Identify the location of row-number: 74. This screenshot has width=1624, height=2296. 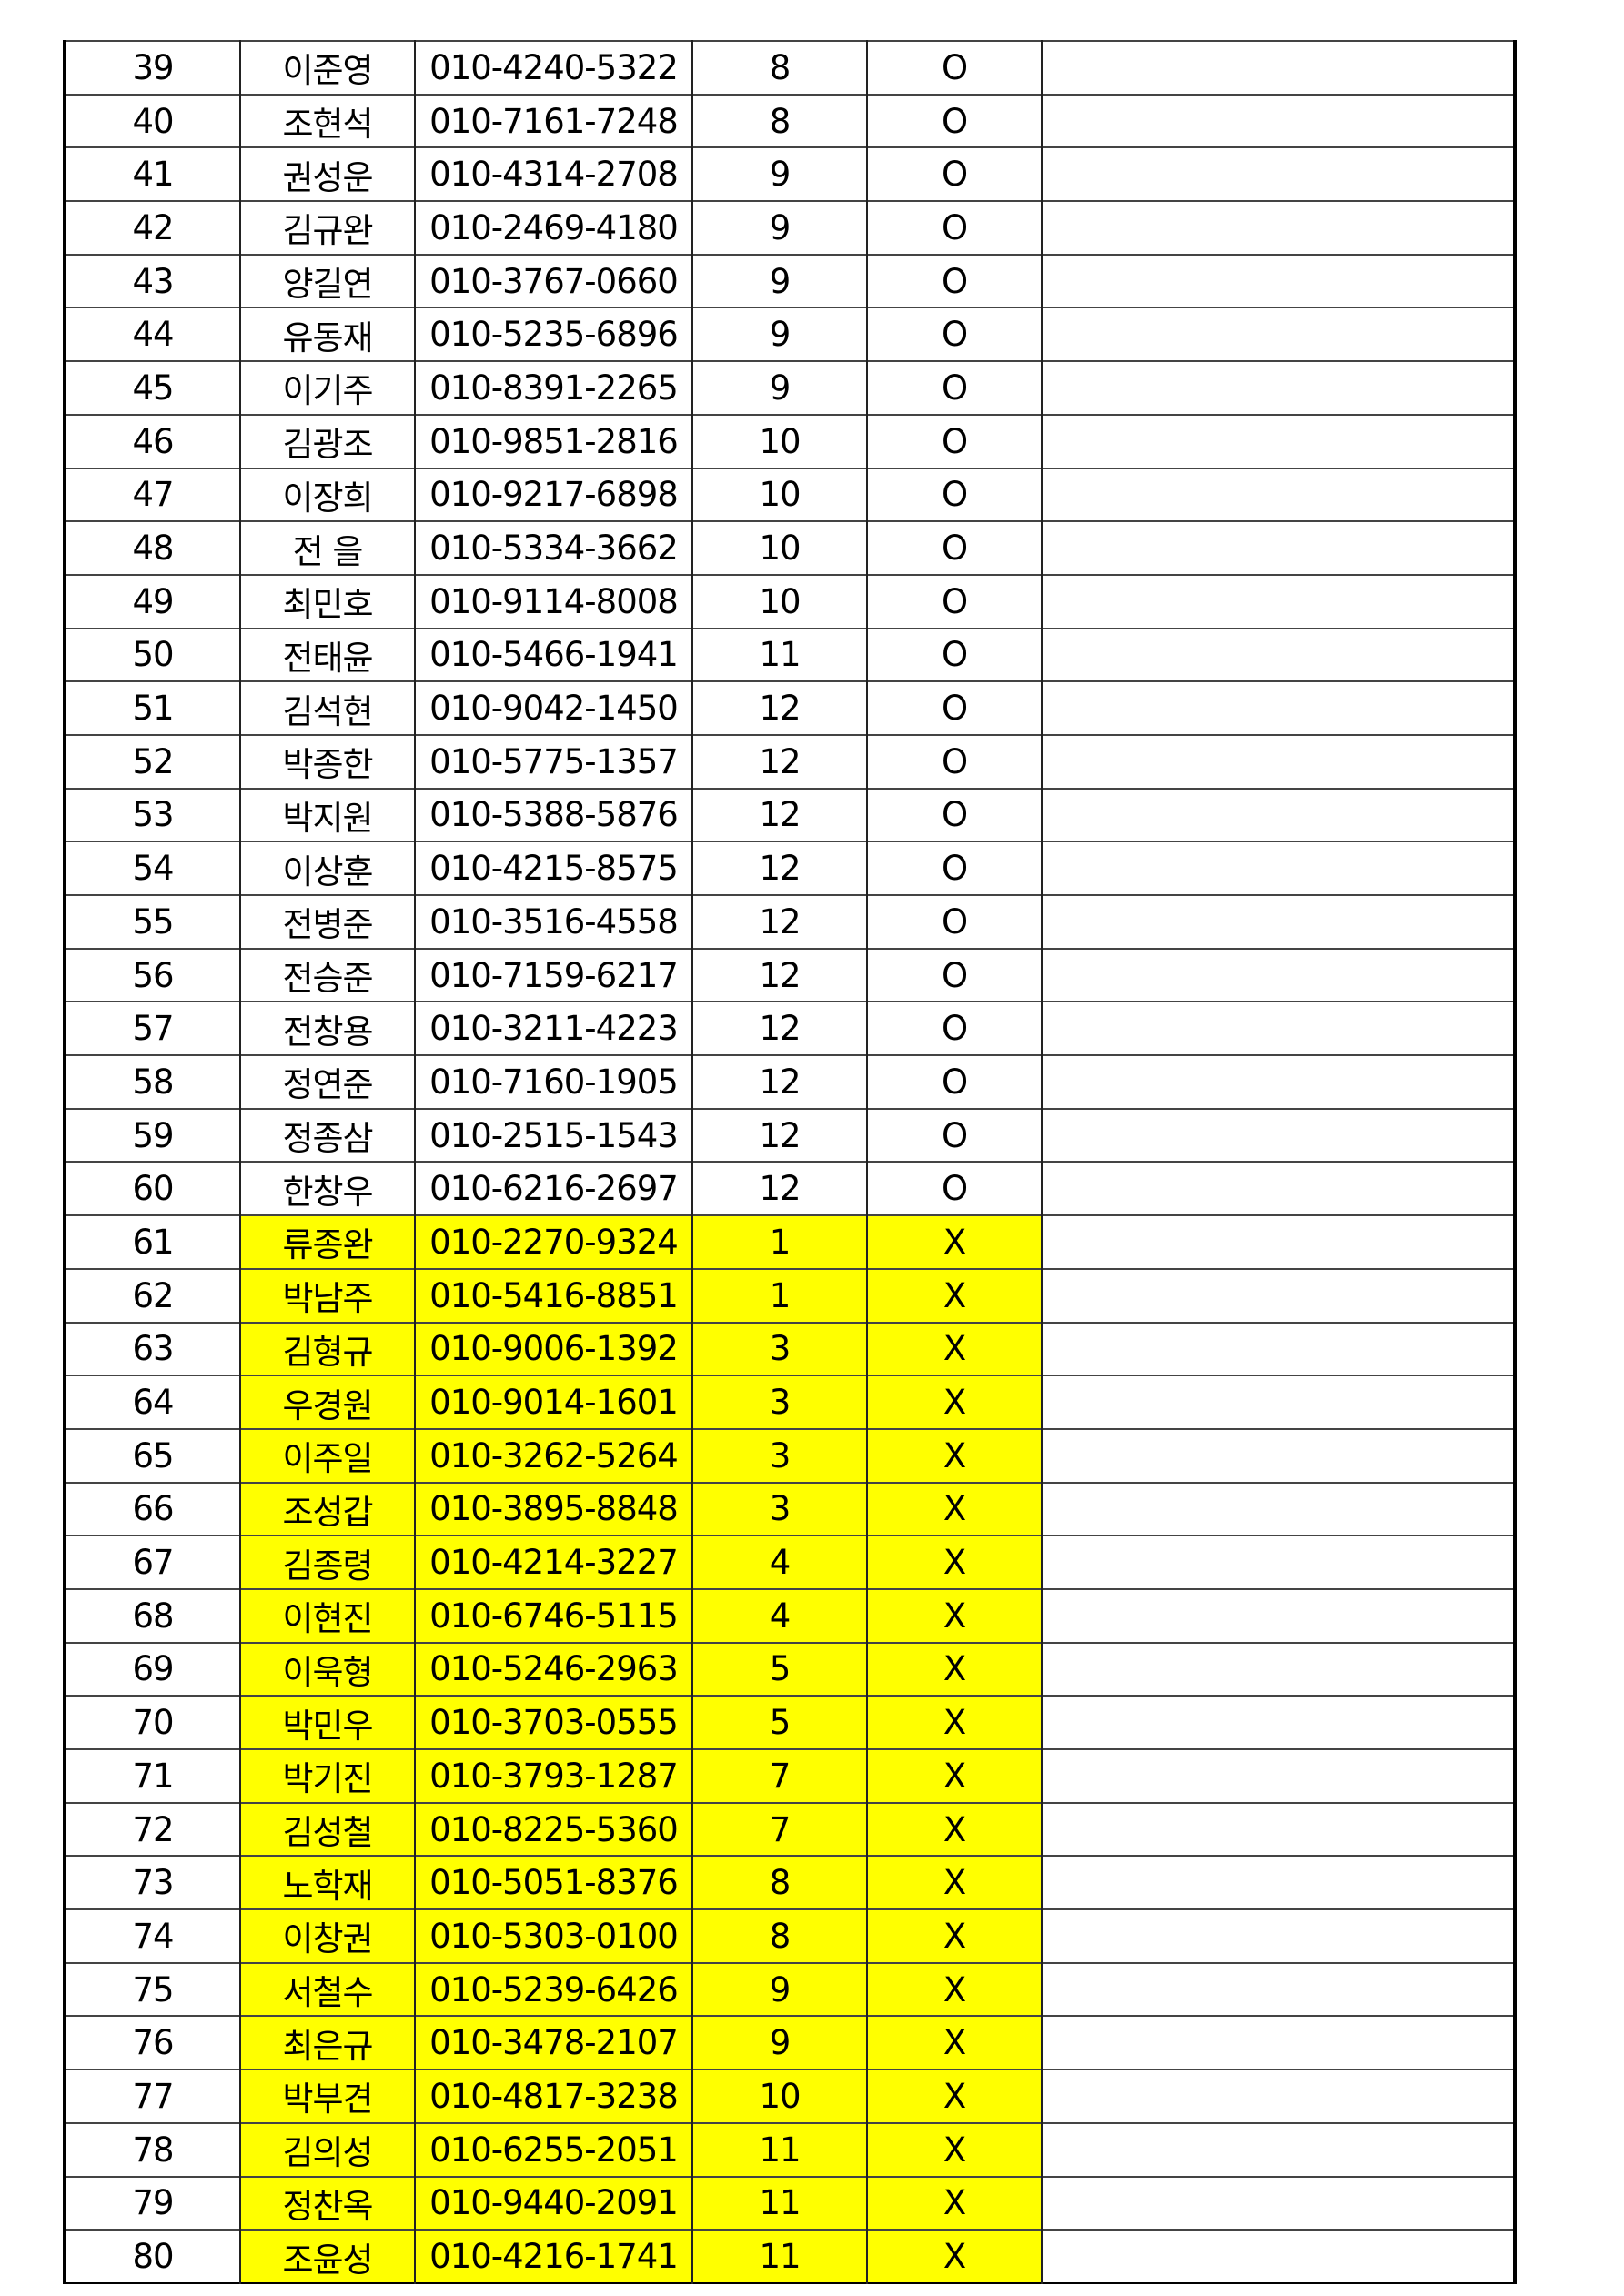
(152, 1936).